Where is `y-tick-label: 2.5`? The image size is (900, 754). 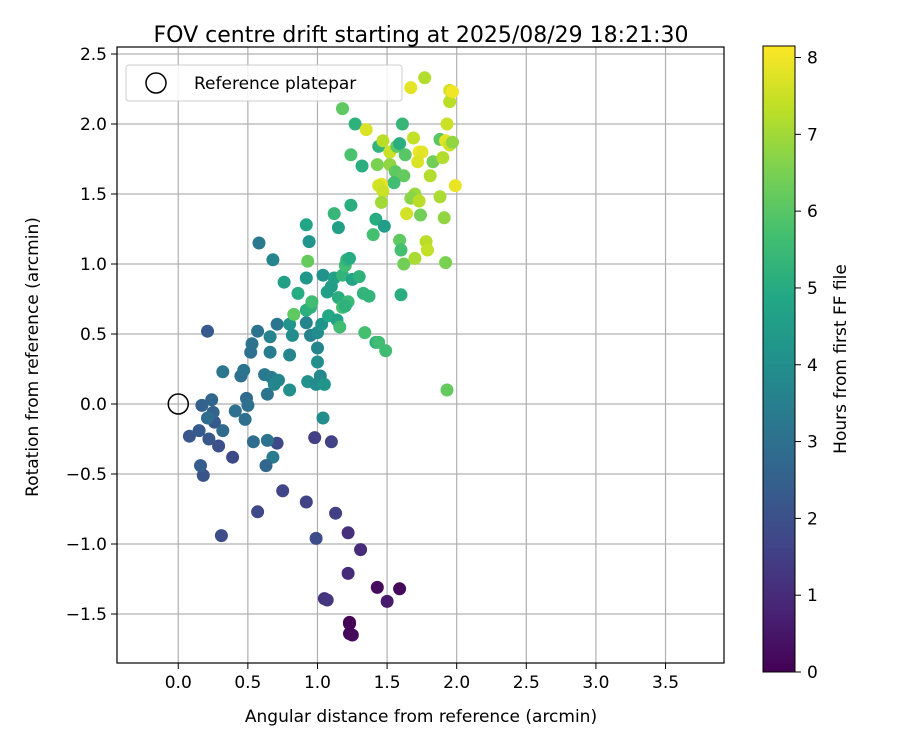 y-tick-label: 2.5 is located at coordinates (93, 55).